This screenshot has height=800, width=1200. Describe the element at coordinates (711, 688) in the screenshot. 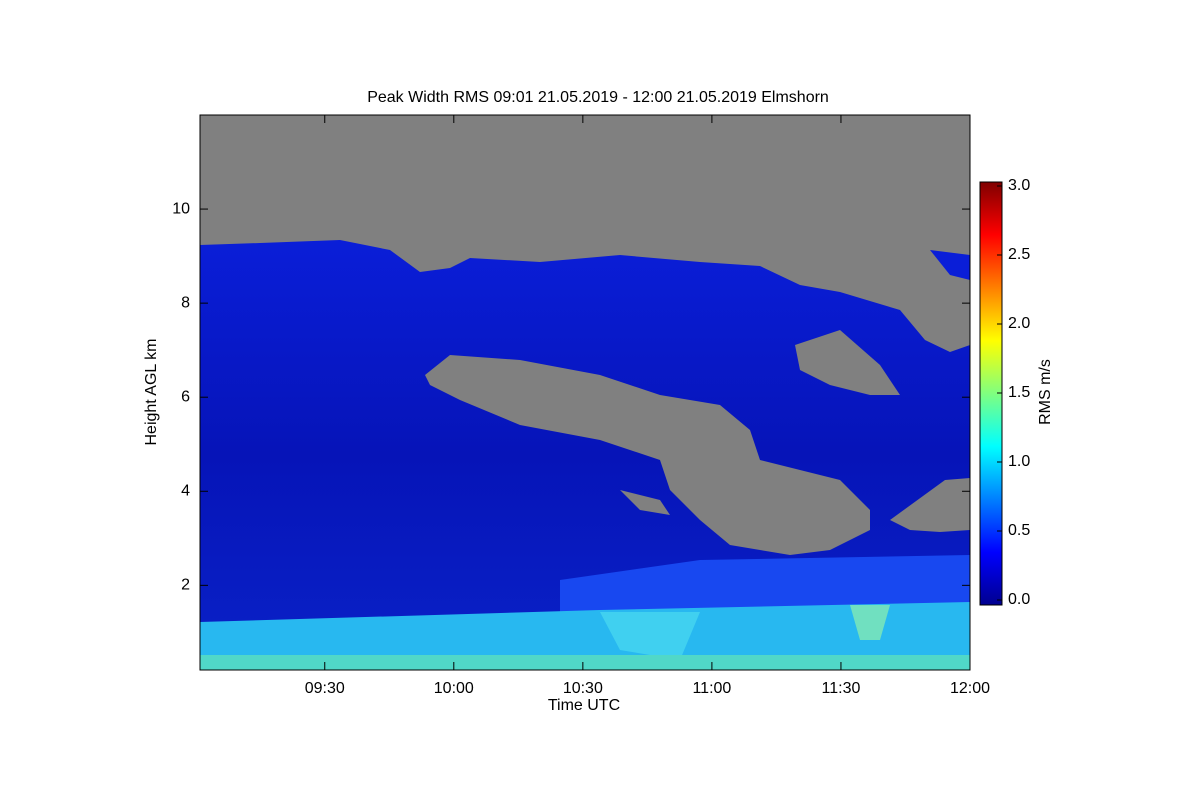

I see `x-tick-label: 11:00` at that location.